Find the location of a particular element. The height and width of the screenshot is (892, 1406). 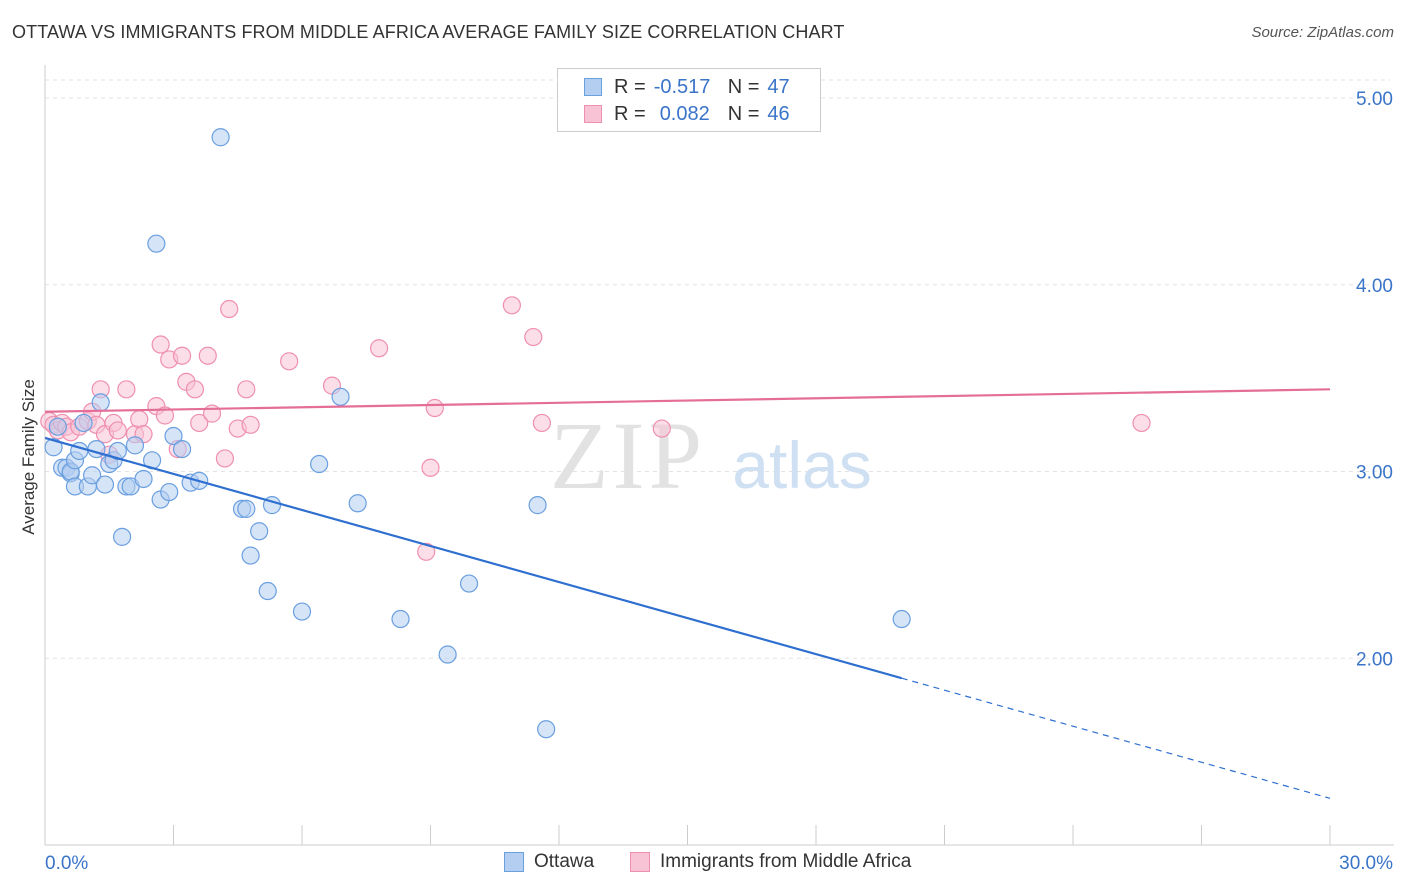

y-axis-label: Average Family Size is located at coordinates (28, 457).